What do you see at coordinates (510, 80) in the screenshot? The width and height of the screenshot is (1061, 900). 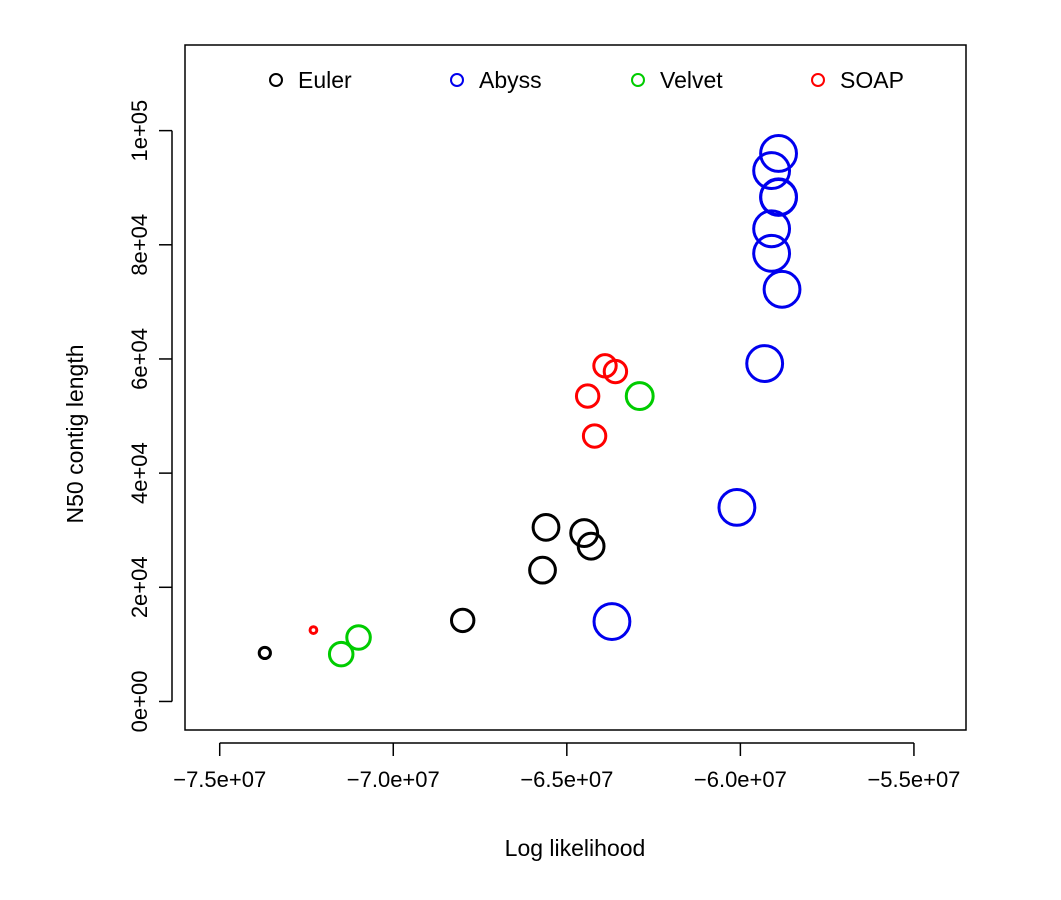 I see `legend-label: Abyss` at bounding box center [510, 80].